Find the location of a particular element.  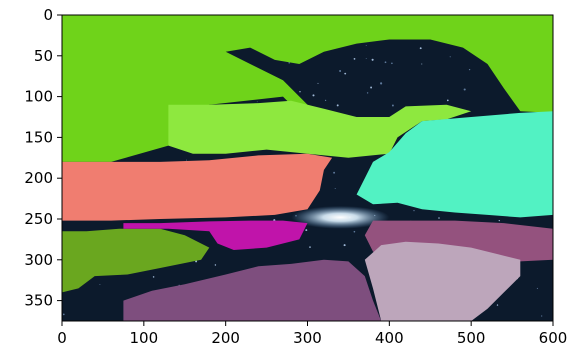

x-tick-label: 300 is located at coordinates (307, 338).